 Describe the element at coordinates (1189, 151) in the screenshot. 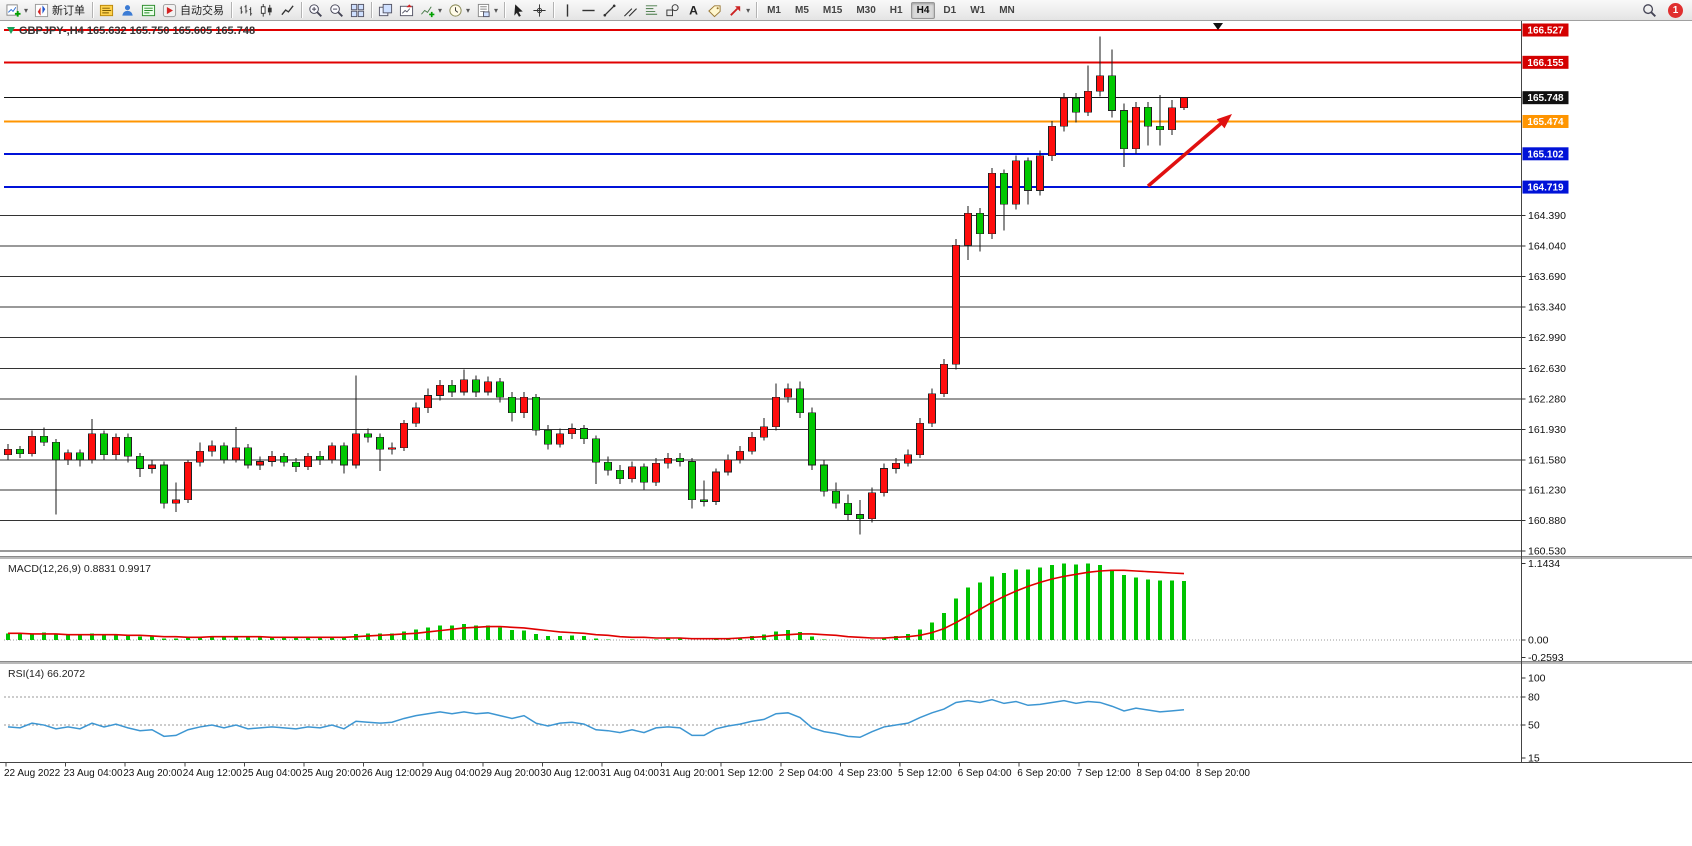

I see `trend-arrow-annotation` at that location.